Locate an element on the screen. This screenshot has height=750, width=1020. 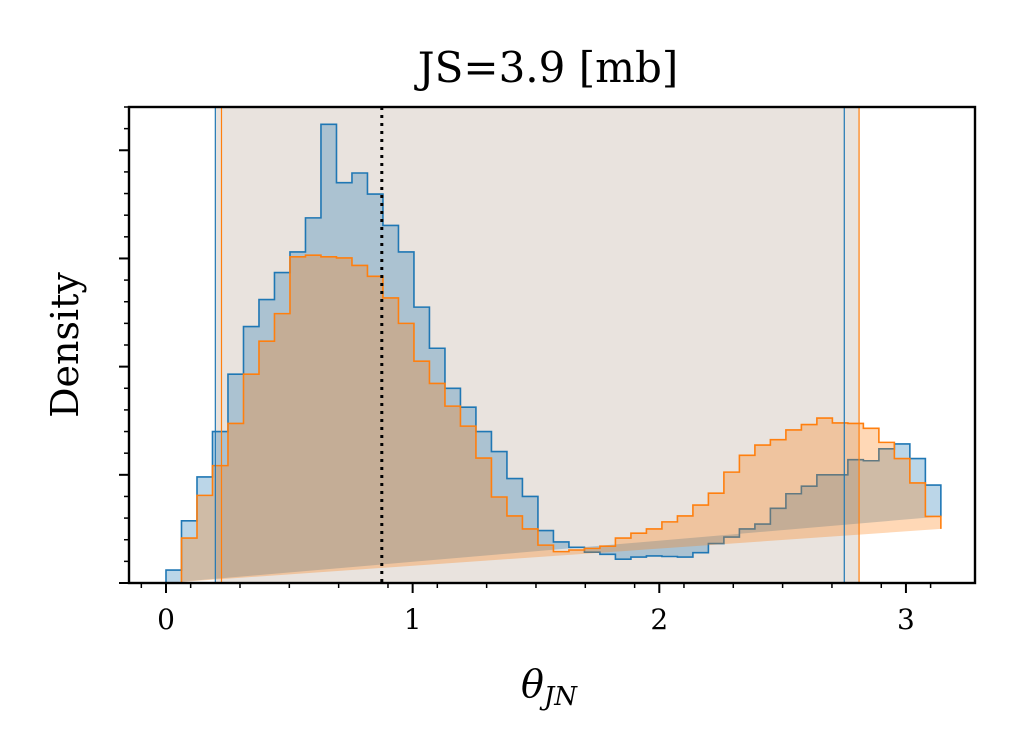
x-tick-label: 2 is located at coordinates (659, 619).